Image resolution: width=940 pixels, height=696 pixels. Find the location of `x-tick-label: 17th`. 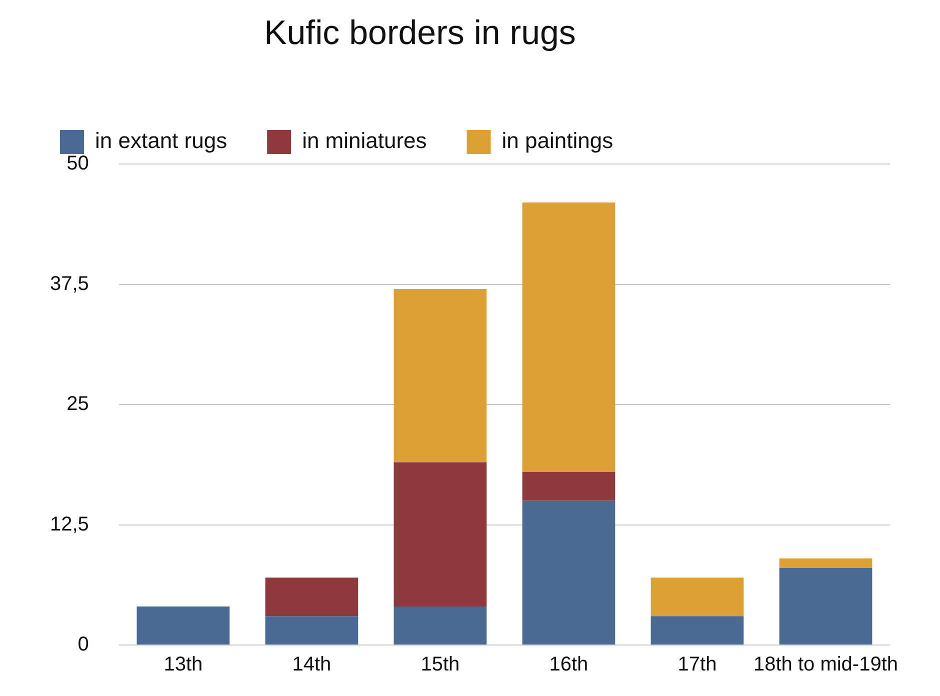

x-tick-label: 17th is located at coordinates (697, 665).